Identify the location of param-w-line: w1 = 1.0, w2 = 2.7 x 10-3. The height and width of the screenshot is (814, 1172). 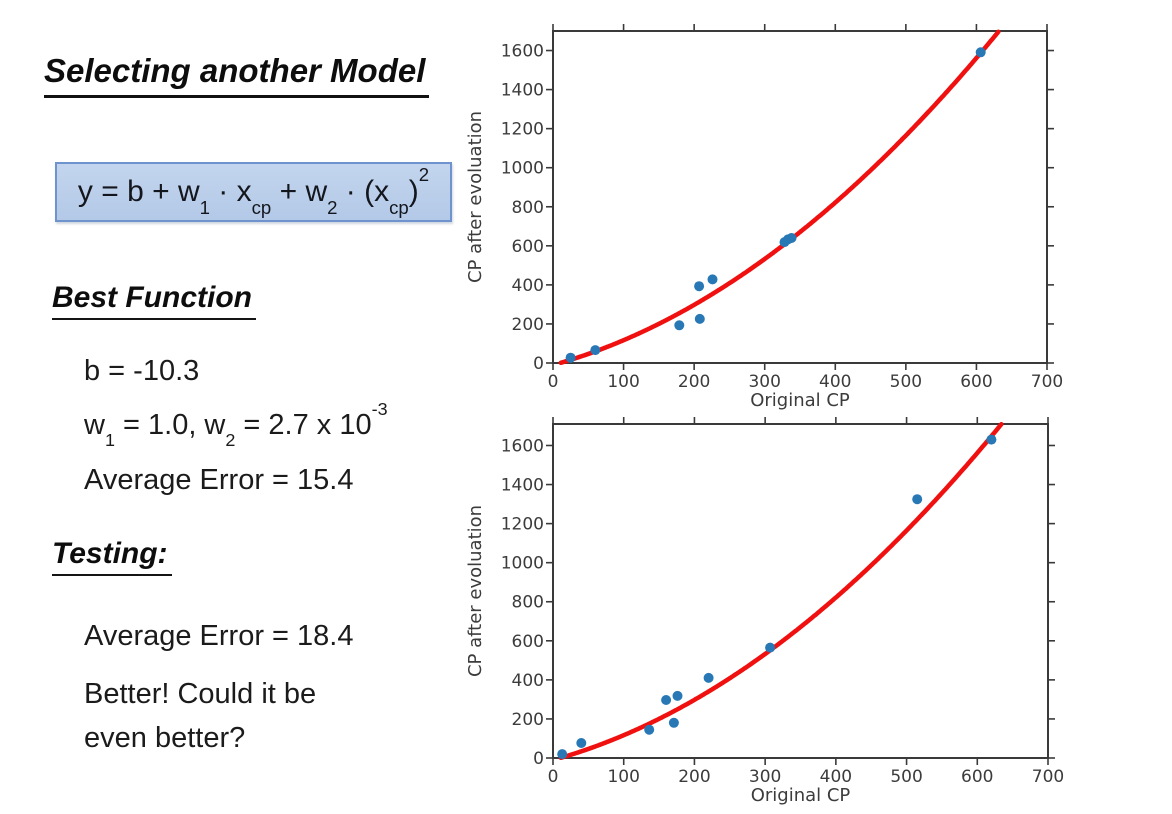
(236, 424).